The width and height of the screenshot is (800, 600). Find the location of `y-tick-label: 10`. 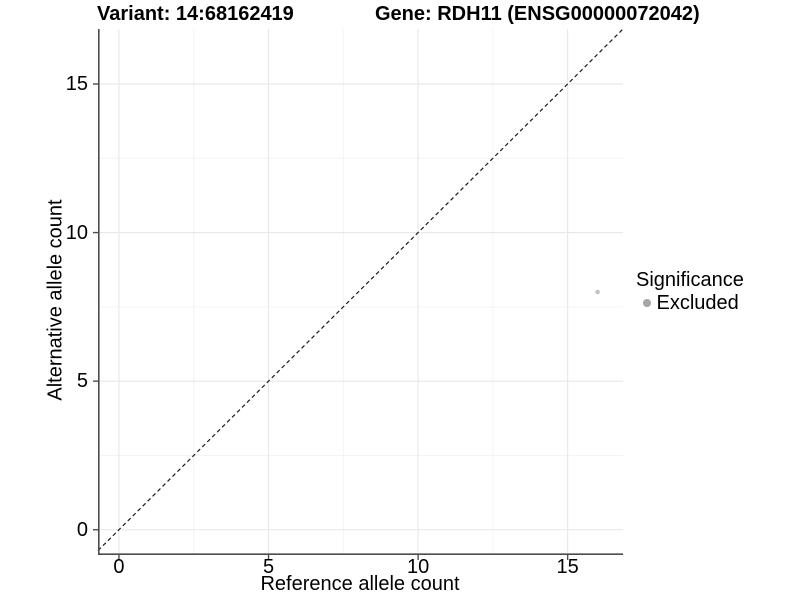

y-tick-label: 10 is located at coordinates (76, 232).